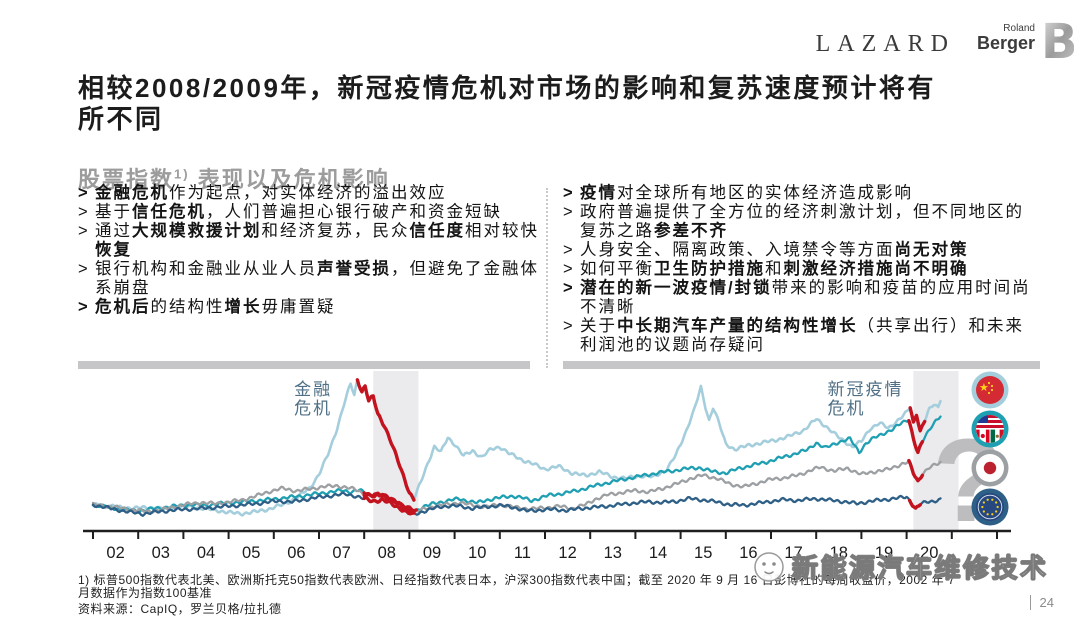  What do you see at coordinates (613, 553) in the screenshot?
I see `x-tick-label: 13` at bounding box center [613, 553].